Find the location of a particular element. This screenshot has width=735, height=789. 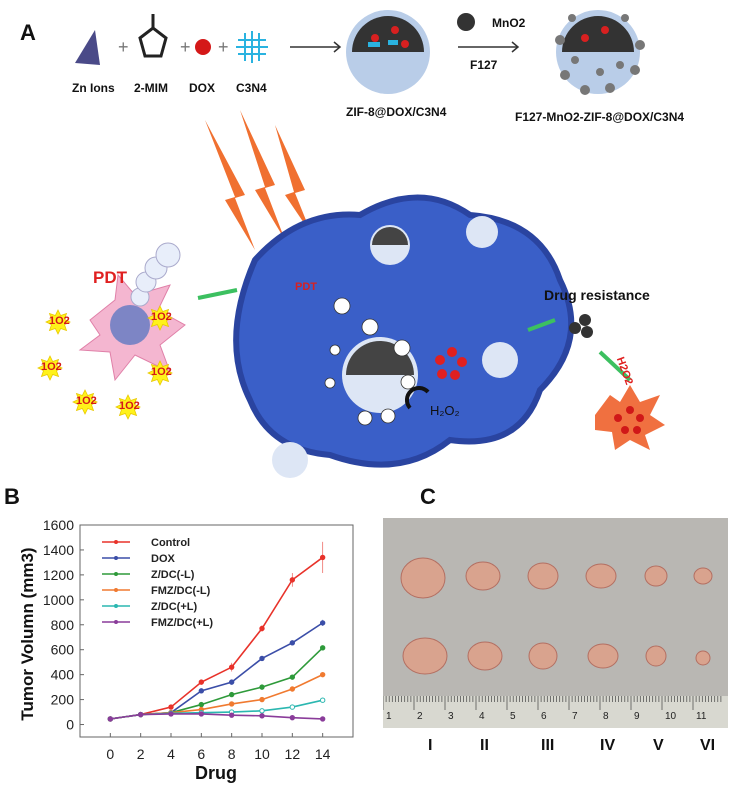

o2-release-burst is located at coordinates (630, 417).